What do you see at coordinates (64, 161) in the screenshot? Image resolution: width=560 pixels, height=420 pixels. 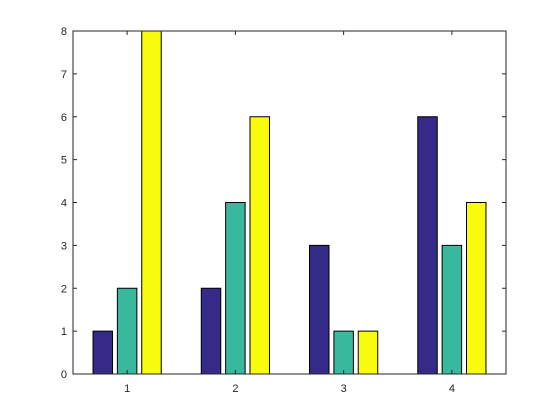 I see `y-tick-label-5: 5` at bounding box center [64, 161].